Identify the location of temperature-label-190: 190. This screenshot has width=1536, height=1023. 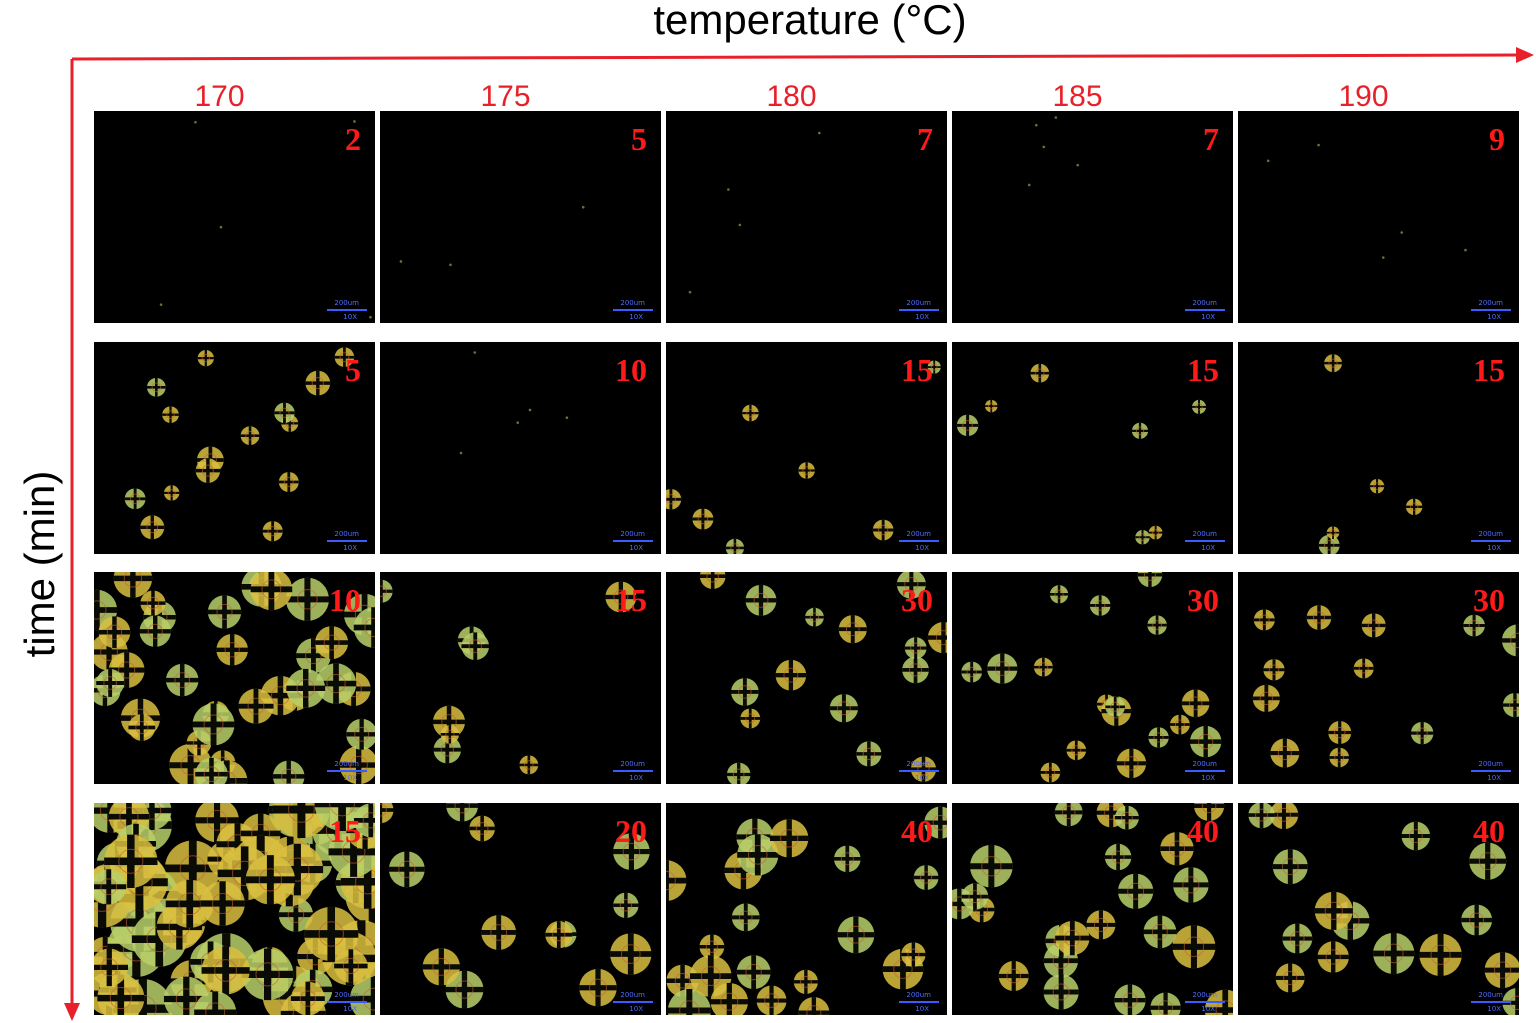
(1363, 96).